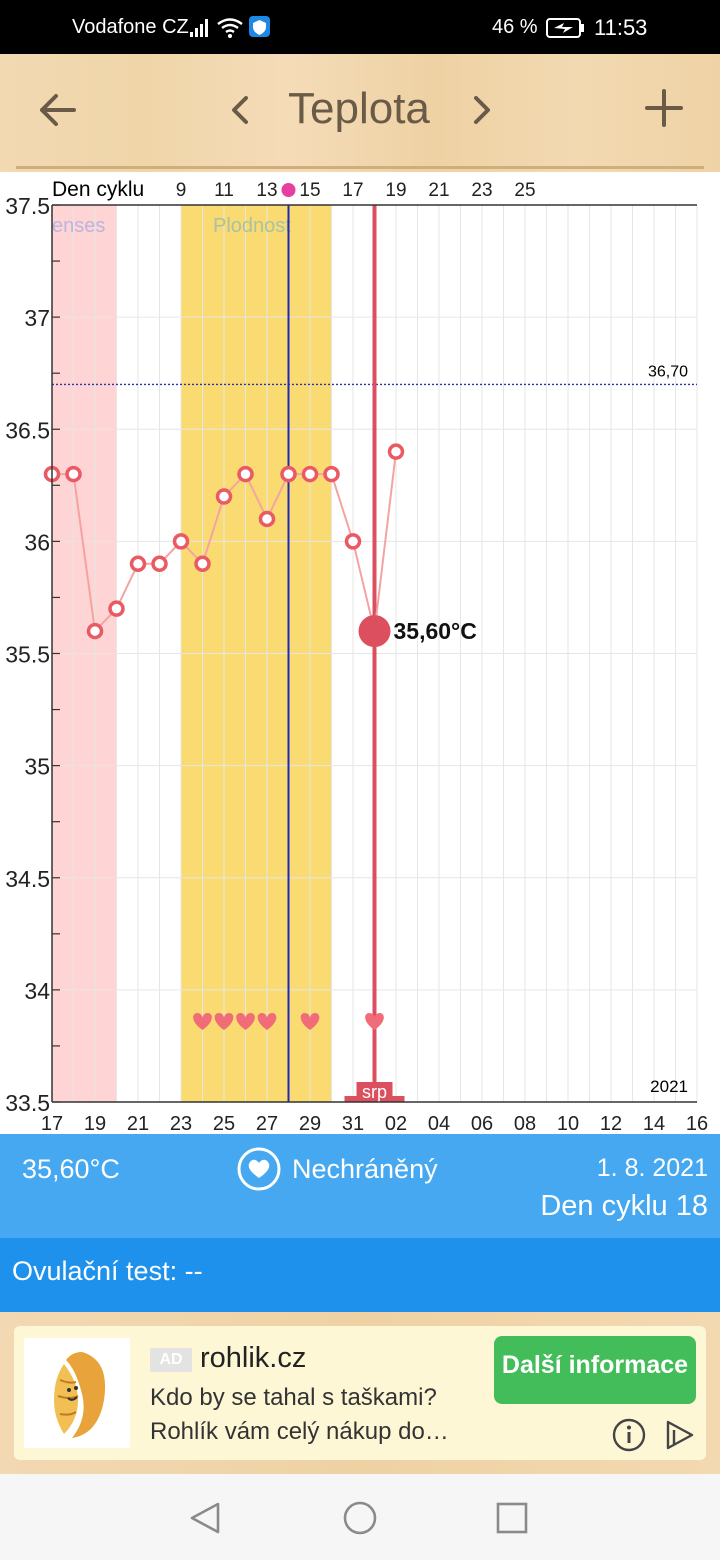  I want to click on x-tick-label: 23, so click(181, 1123).